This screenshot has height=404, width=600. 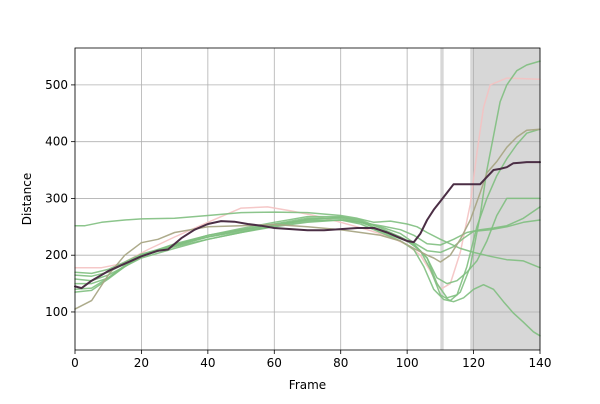 What do you see at coordinates (311, 360) in the screenshot?
I see `x-axis-ticks: 0 20 40 60 80 100 120 140` at bounding box center [311, 360].